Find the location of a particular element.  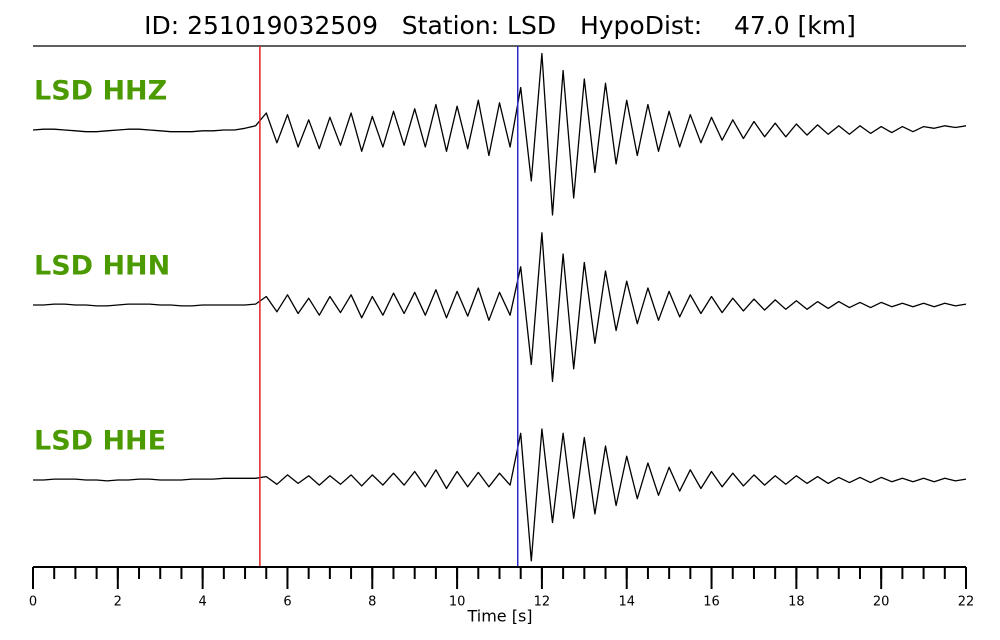

x-tick-label: 12 is located at coordinates (542, 602).